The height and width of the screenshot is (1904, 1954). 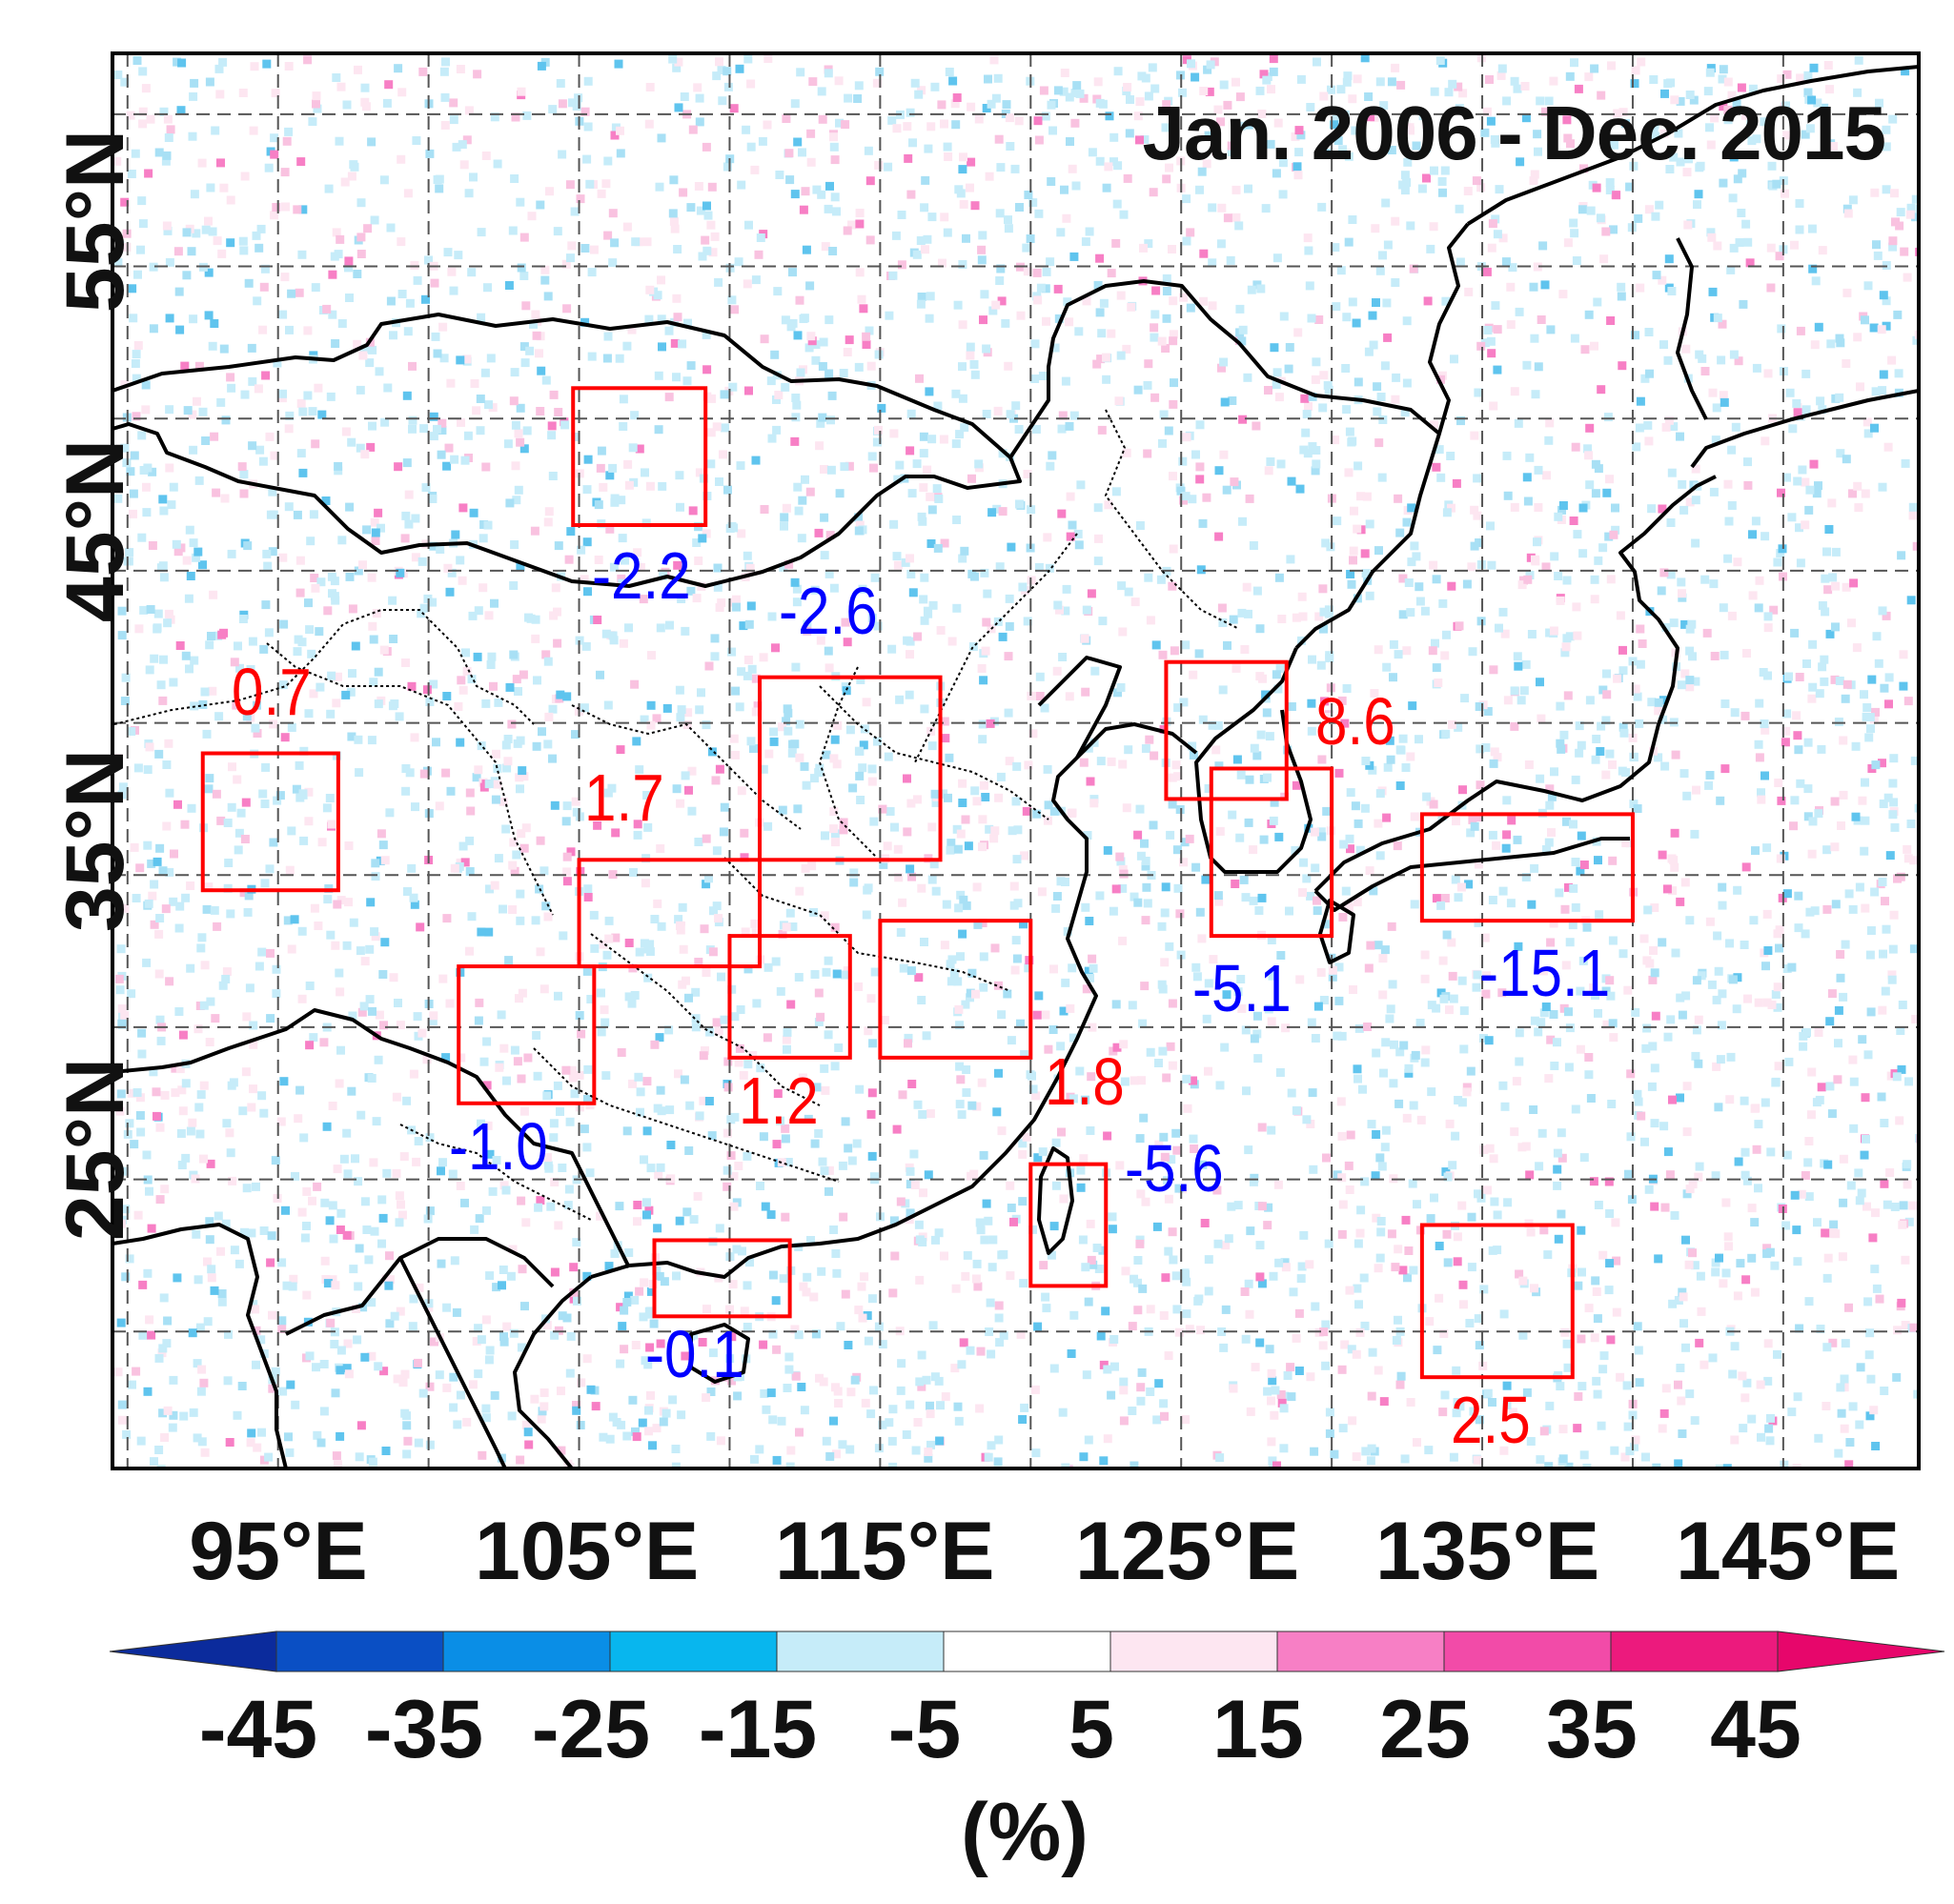 I want to click on colorbar-tick: -45, so click(x=258, y=1729).